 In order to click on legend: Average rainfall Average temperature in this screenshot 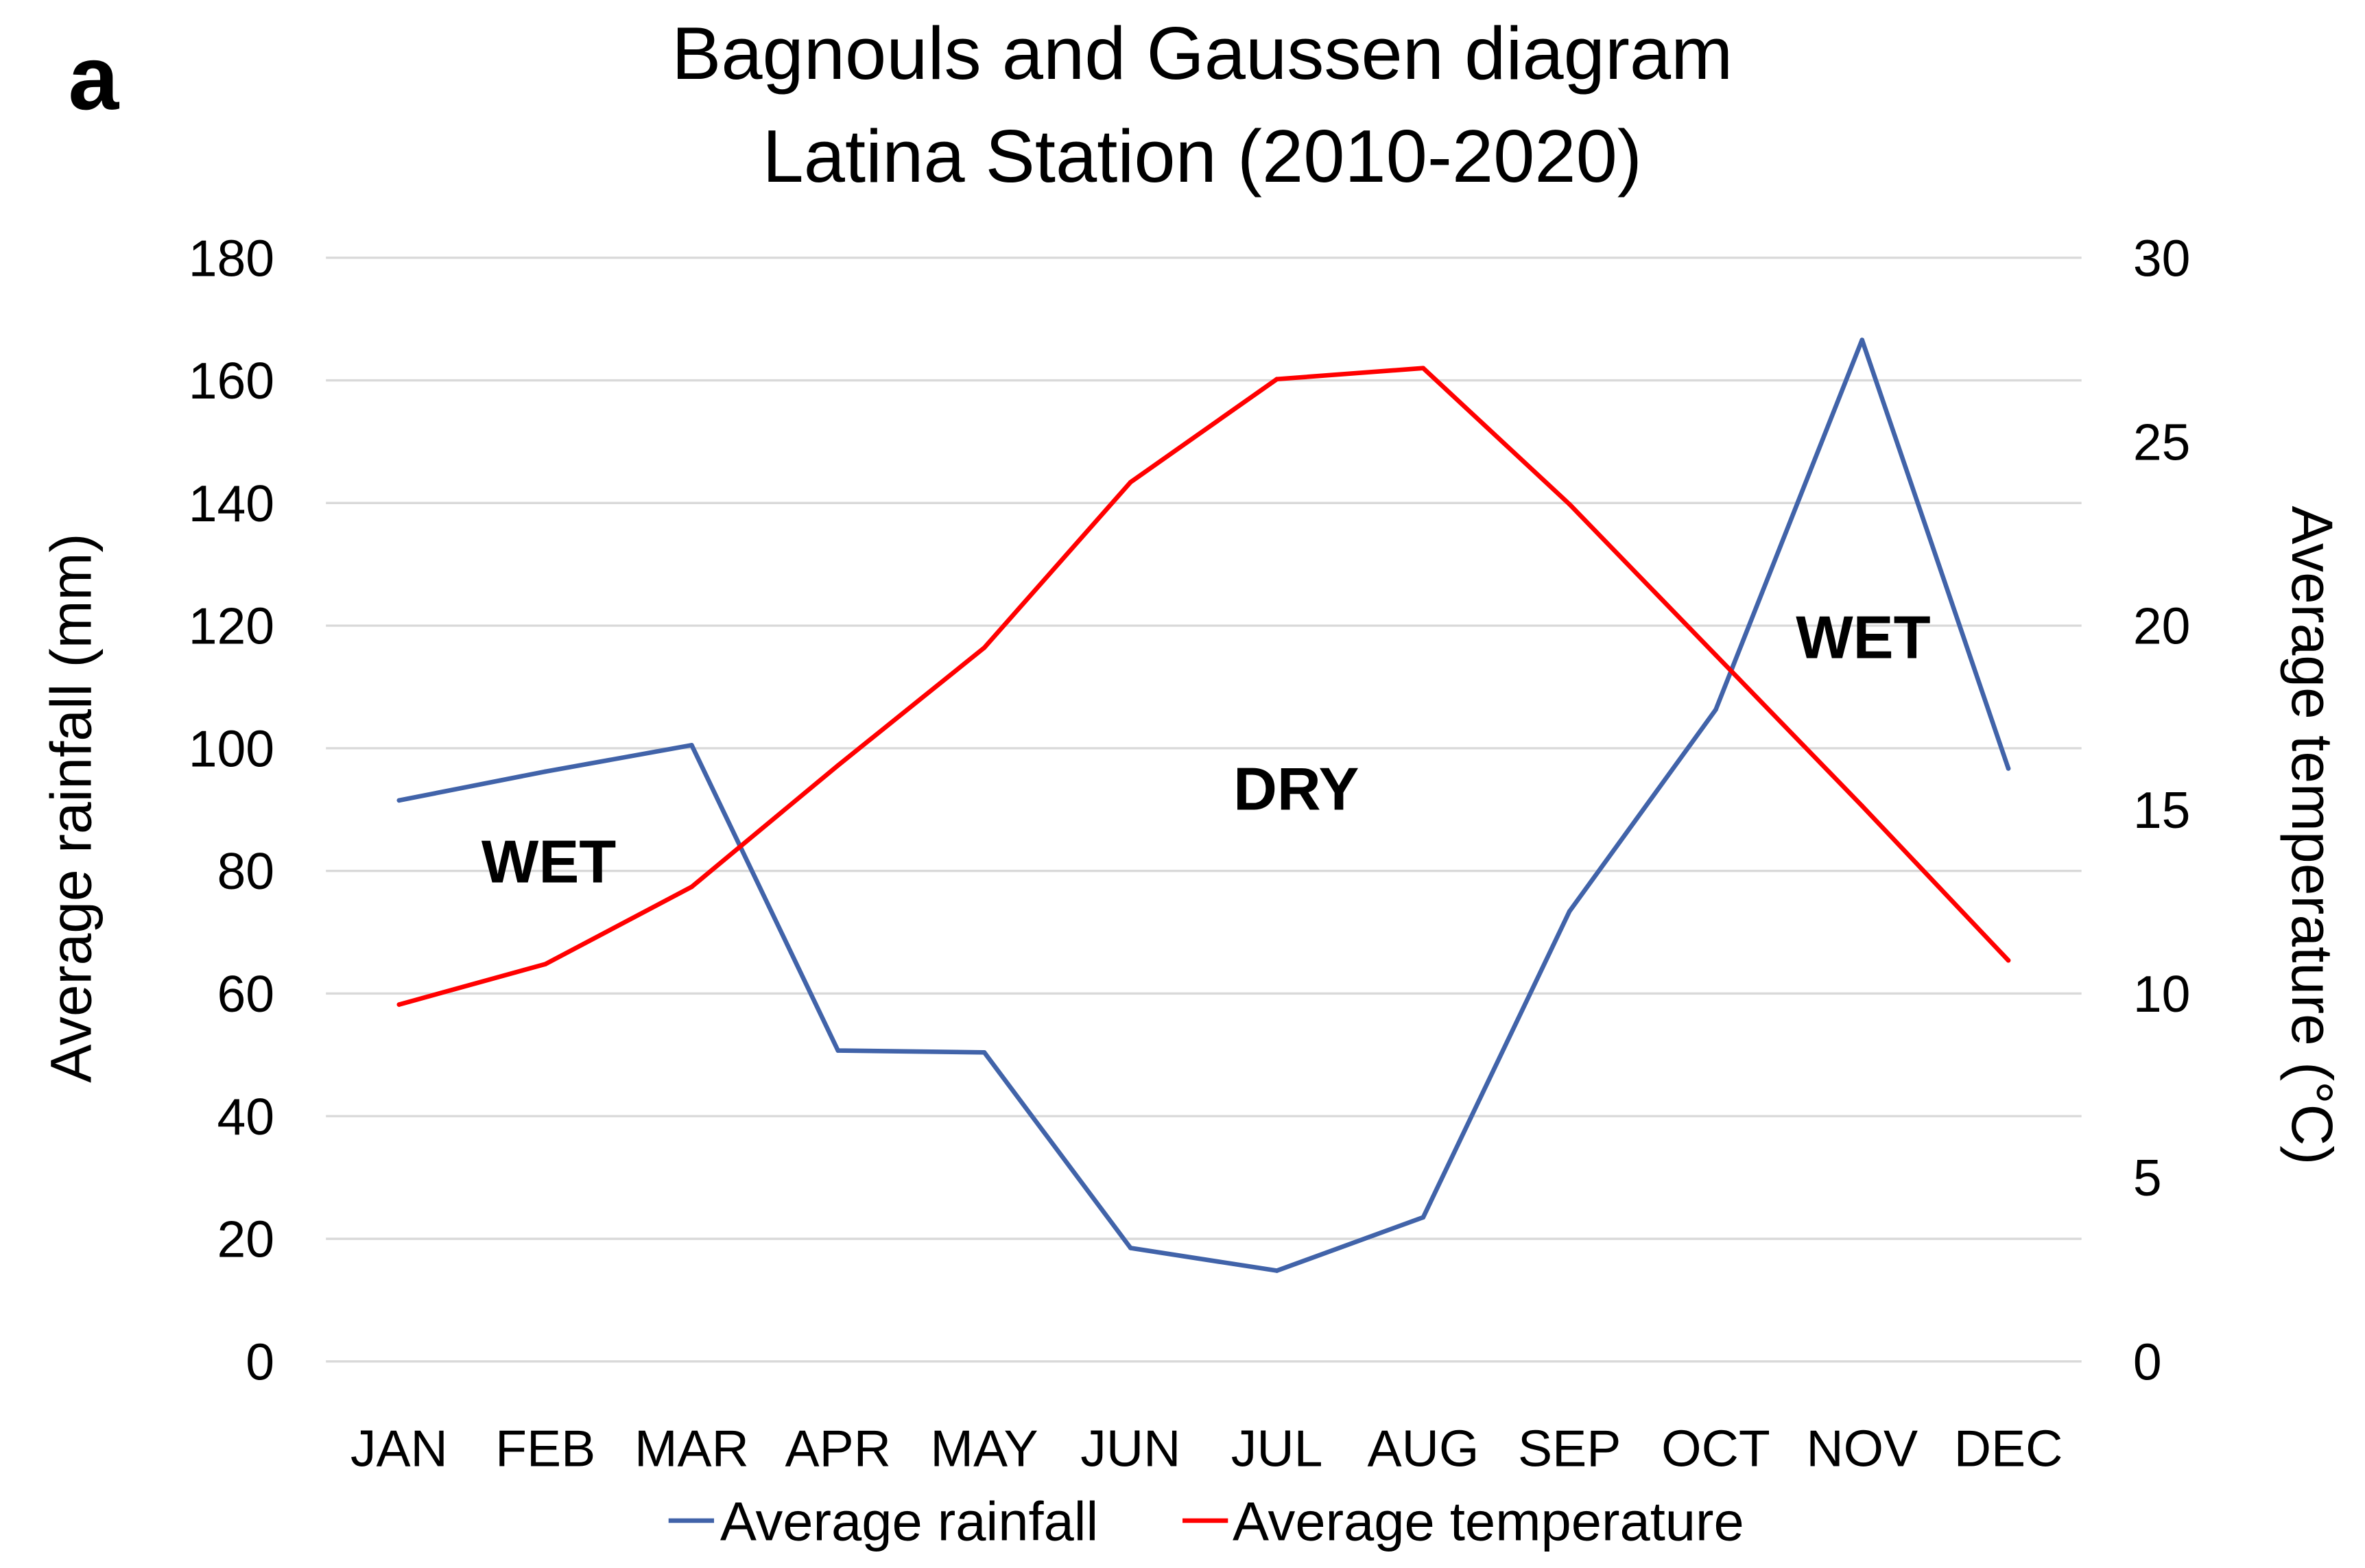, I will do `click(1206, 1522)`.